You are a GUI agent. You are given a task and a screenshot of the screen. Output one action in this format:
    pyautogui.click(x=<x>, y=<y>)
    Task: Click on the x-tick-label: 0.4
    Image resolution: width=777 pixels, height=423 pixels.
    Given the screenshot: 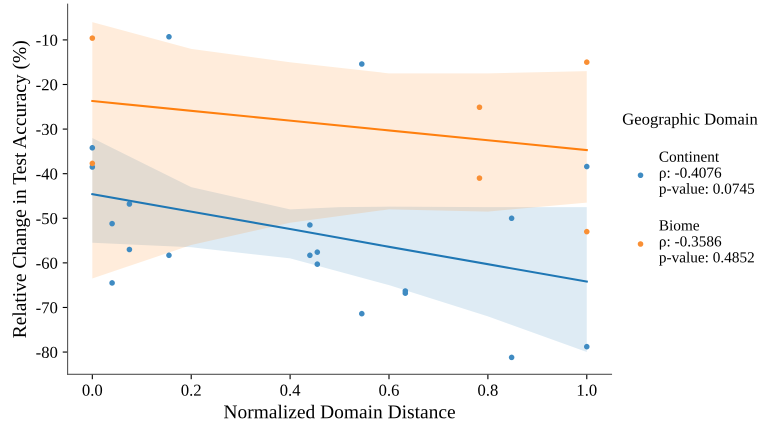 What is the action you would take?
    pyautogui.click(x=290, y=390)
    